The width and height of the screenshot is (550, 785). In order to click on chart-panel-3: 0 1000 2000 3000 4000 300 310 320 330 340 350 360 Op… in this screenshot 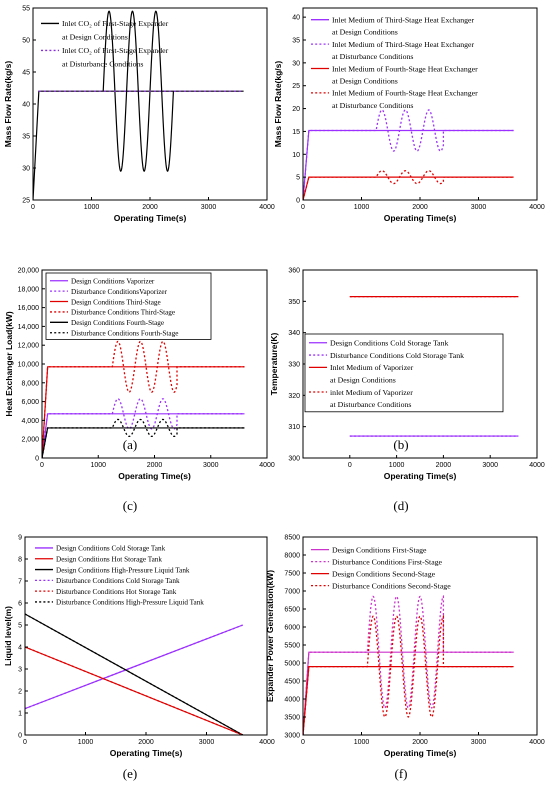, I will do `click(407, 375)`.